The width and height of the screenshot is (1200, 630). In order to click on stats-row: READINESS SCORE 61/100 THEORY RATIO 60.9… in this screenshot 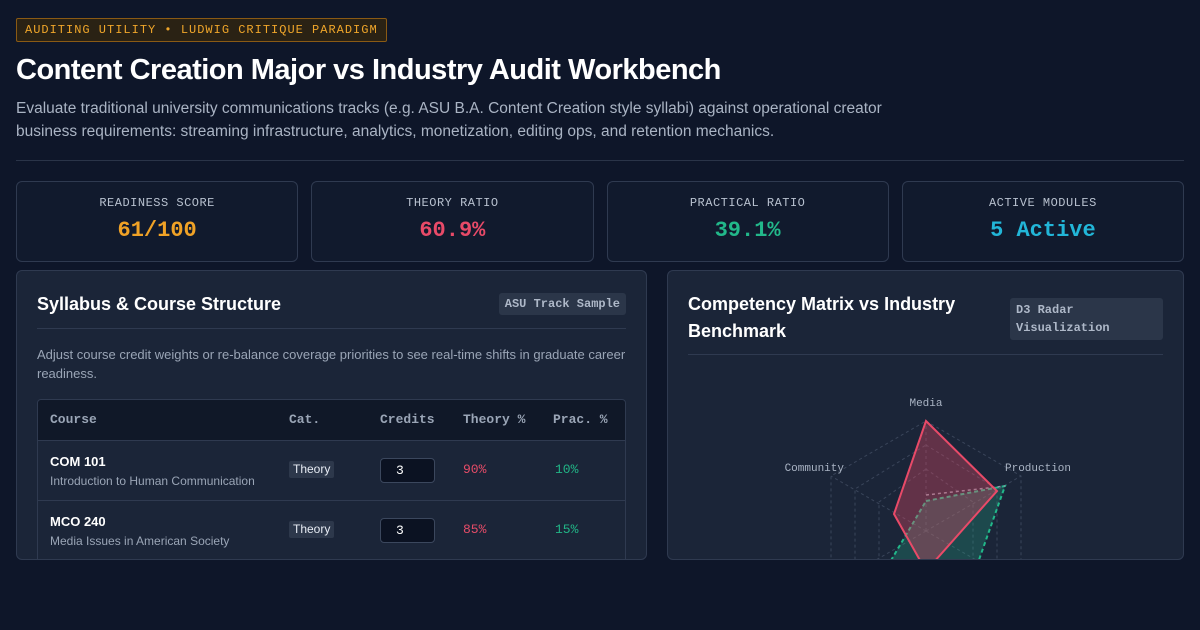, I will do `click(600, 221)`.